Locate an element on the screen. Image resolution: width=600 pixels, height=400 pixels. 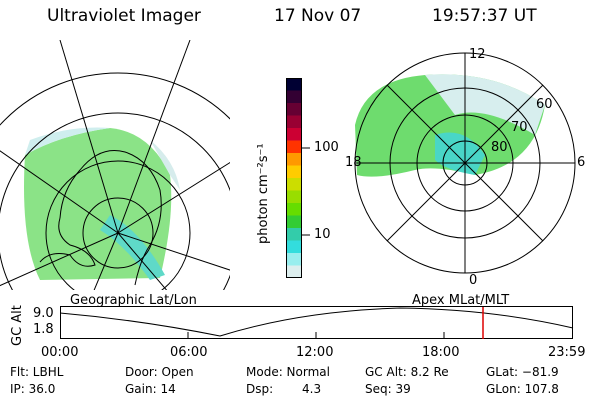
mlt-0: 0 is located at coordinates (473, 280).